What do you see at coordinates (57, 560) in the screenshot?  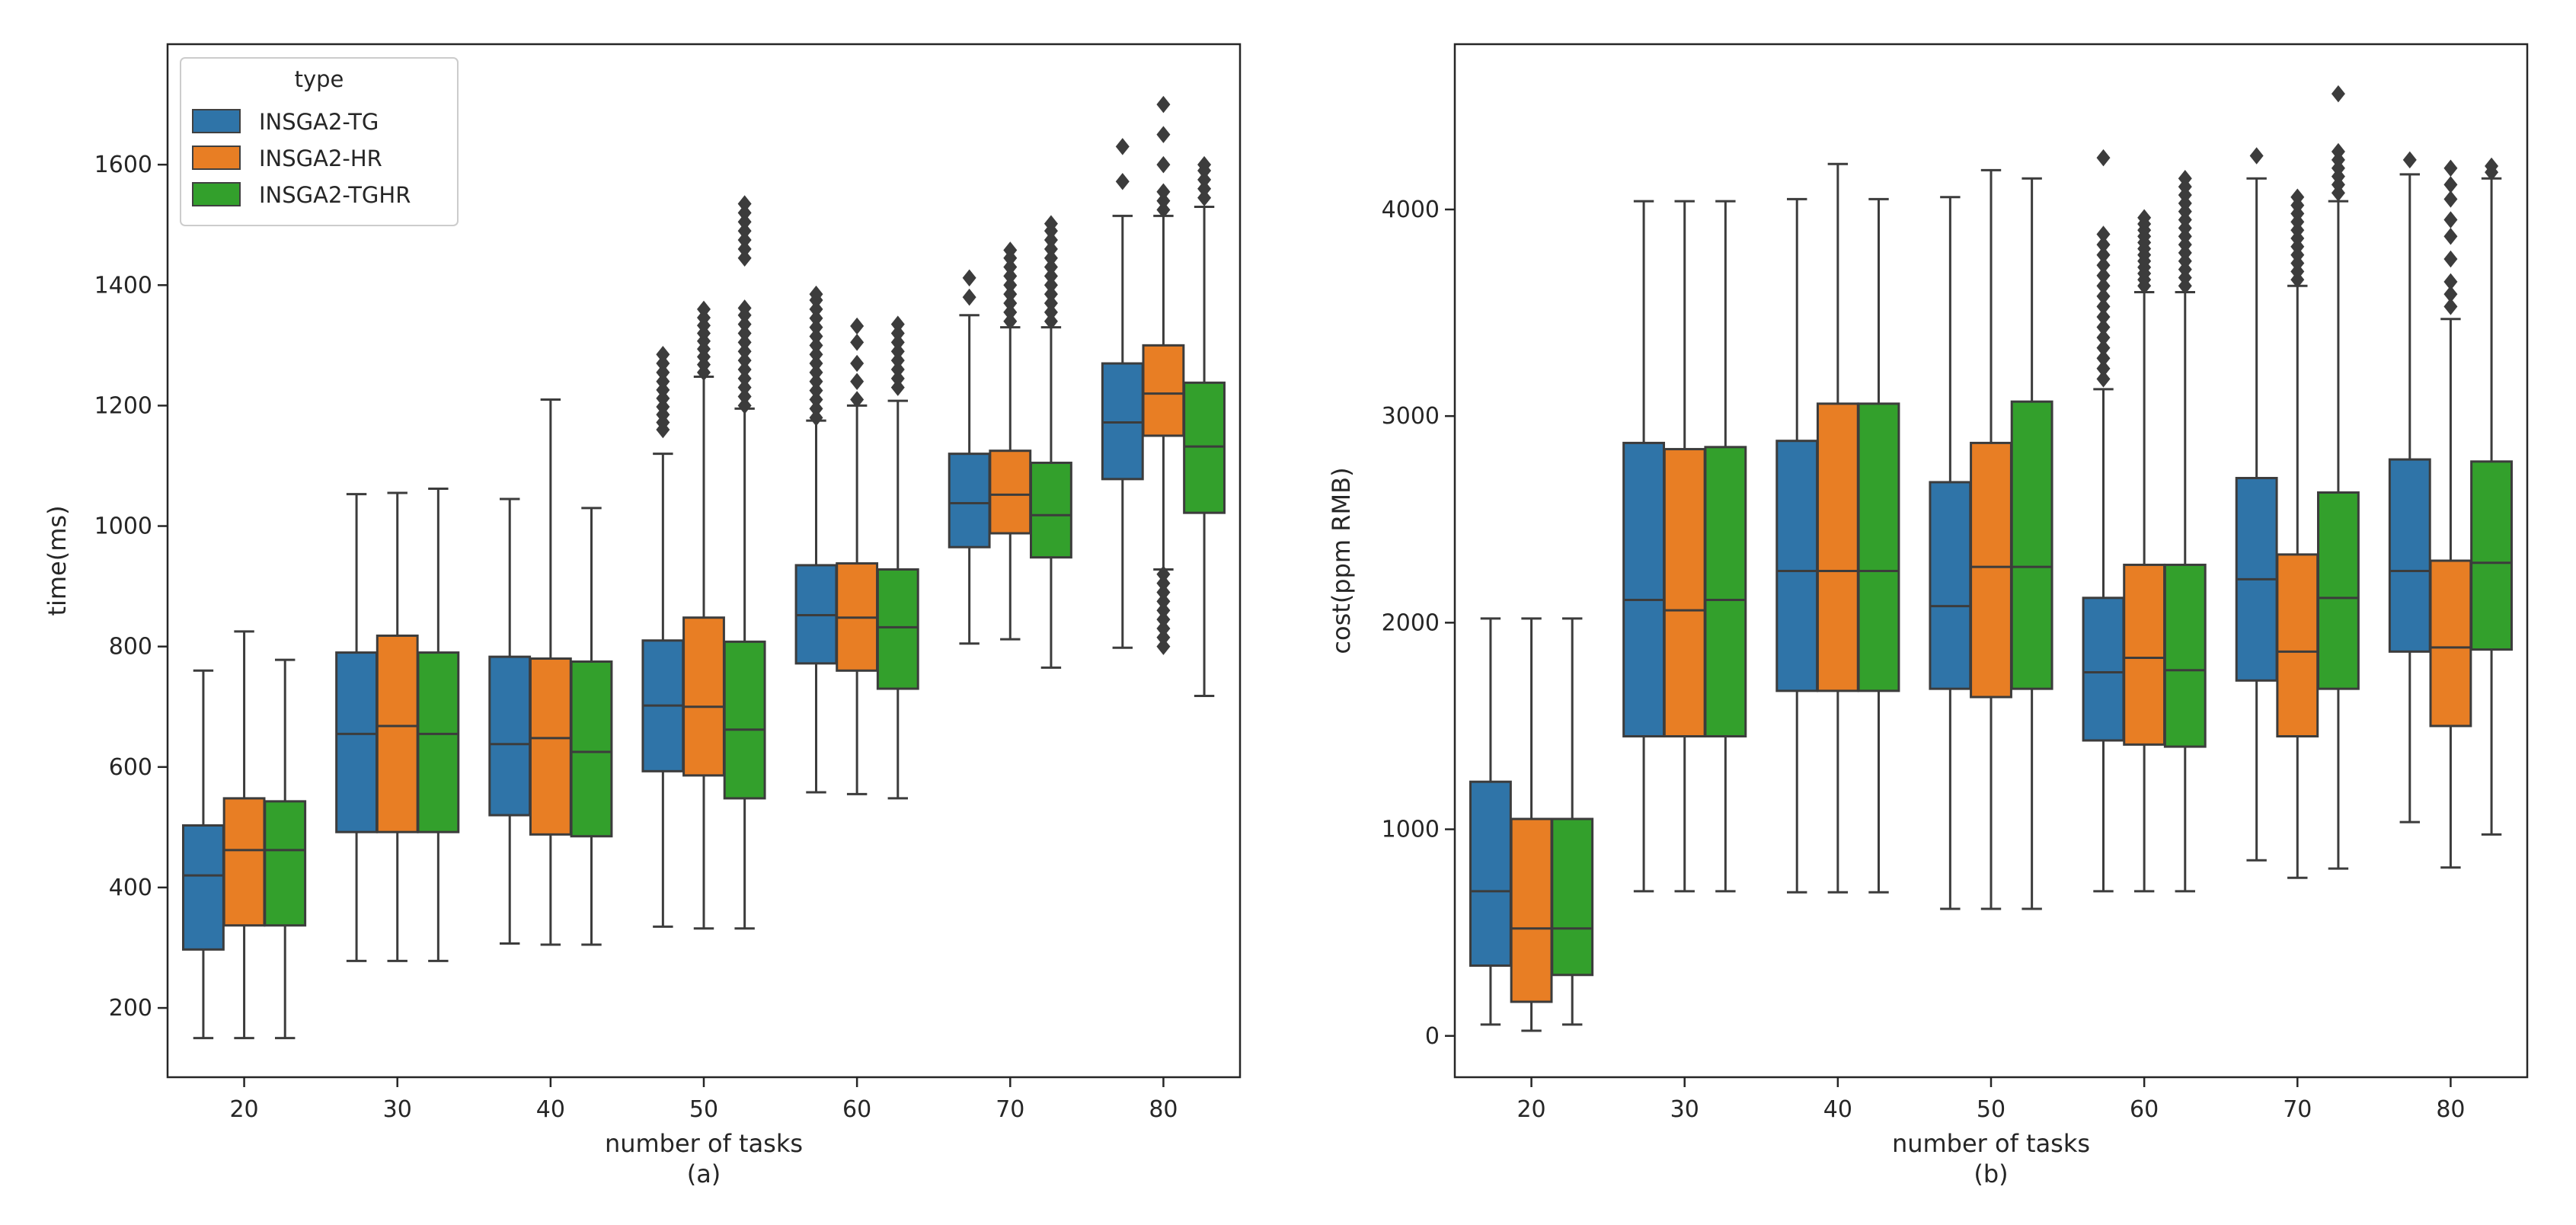 I see `panel-a-y-axis-title: time(ms)` at bounding box center [57, 560].